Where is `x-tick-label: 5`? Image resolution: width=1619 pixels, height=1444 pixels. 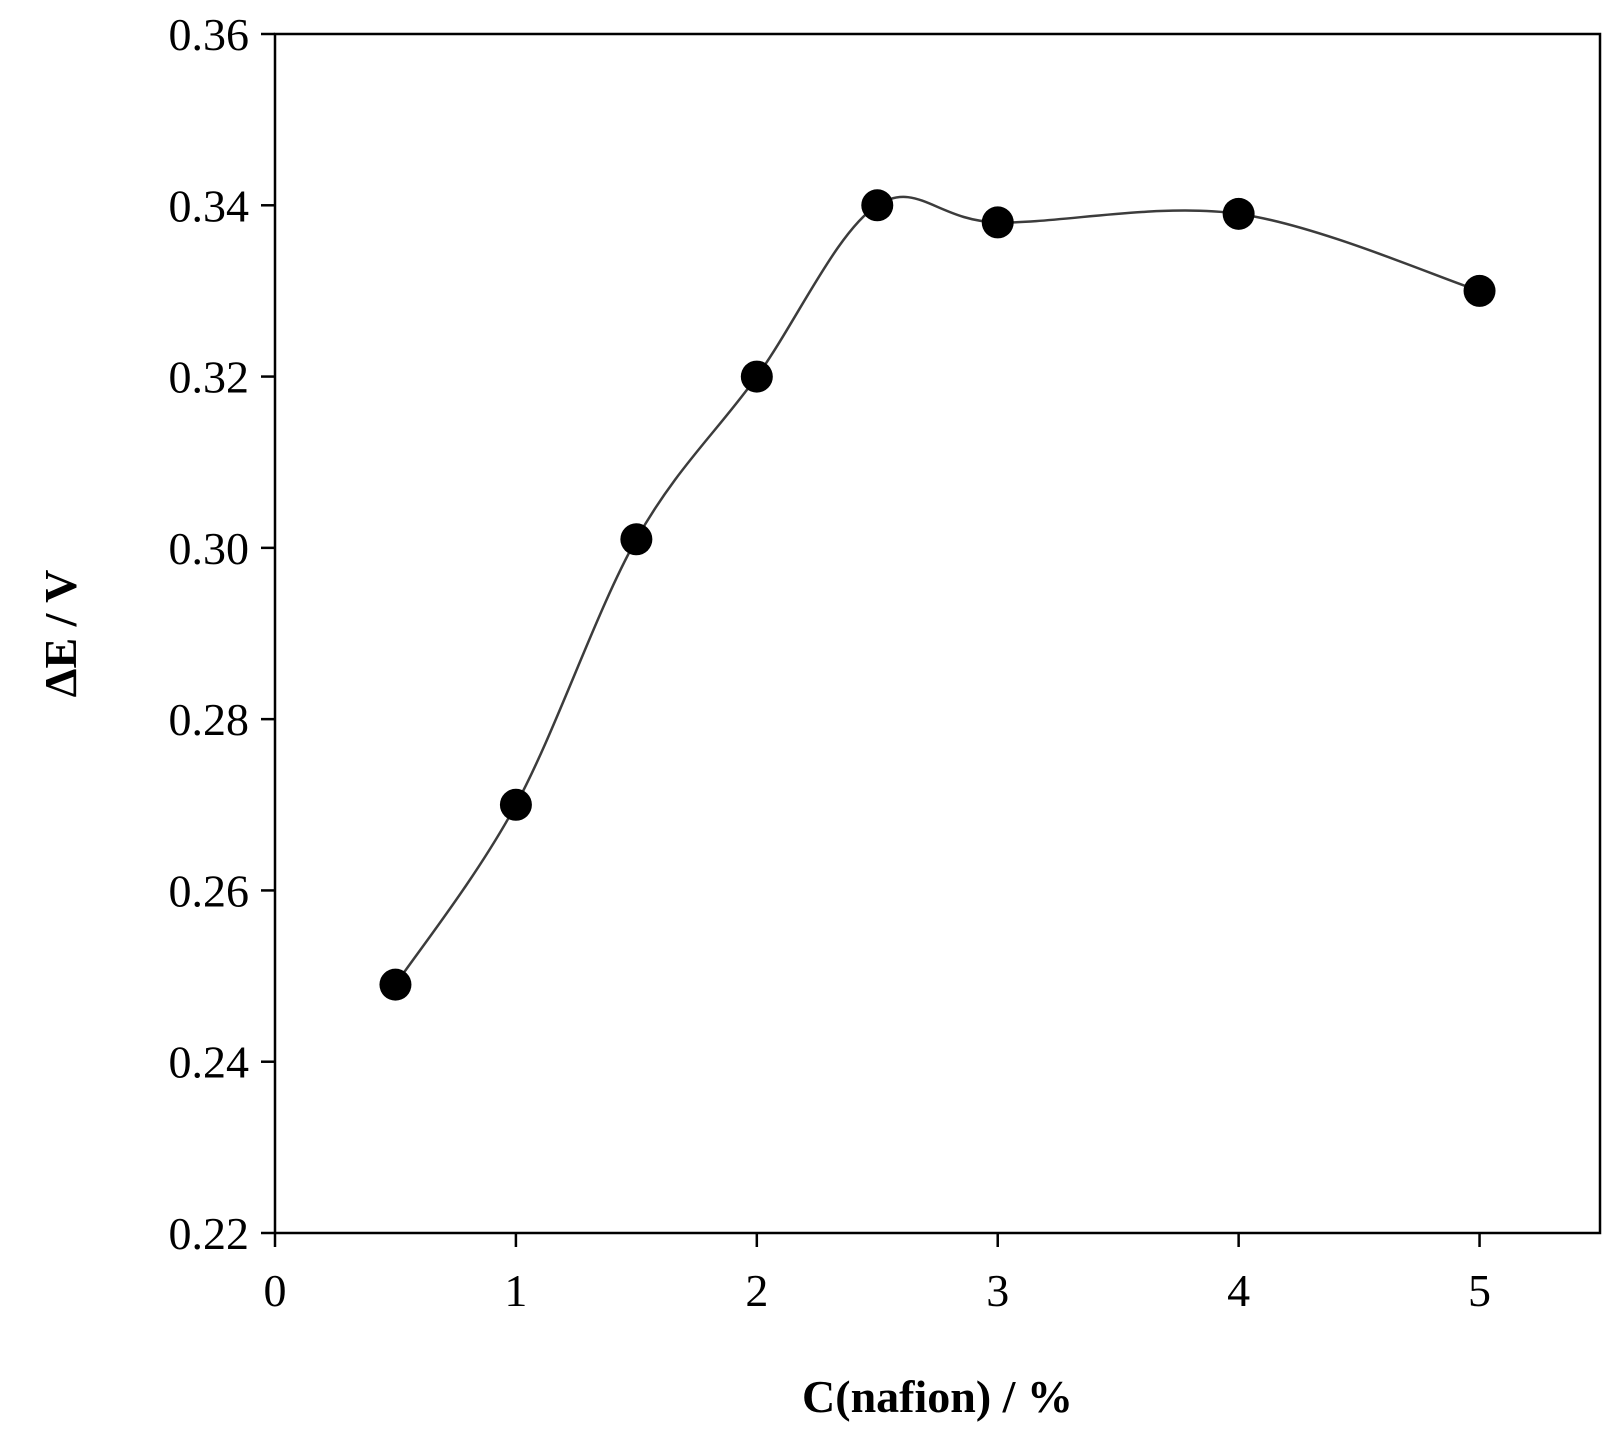
x-tick-label: 5 is located at coordinates (1479, 1290).